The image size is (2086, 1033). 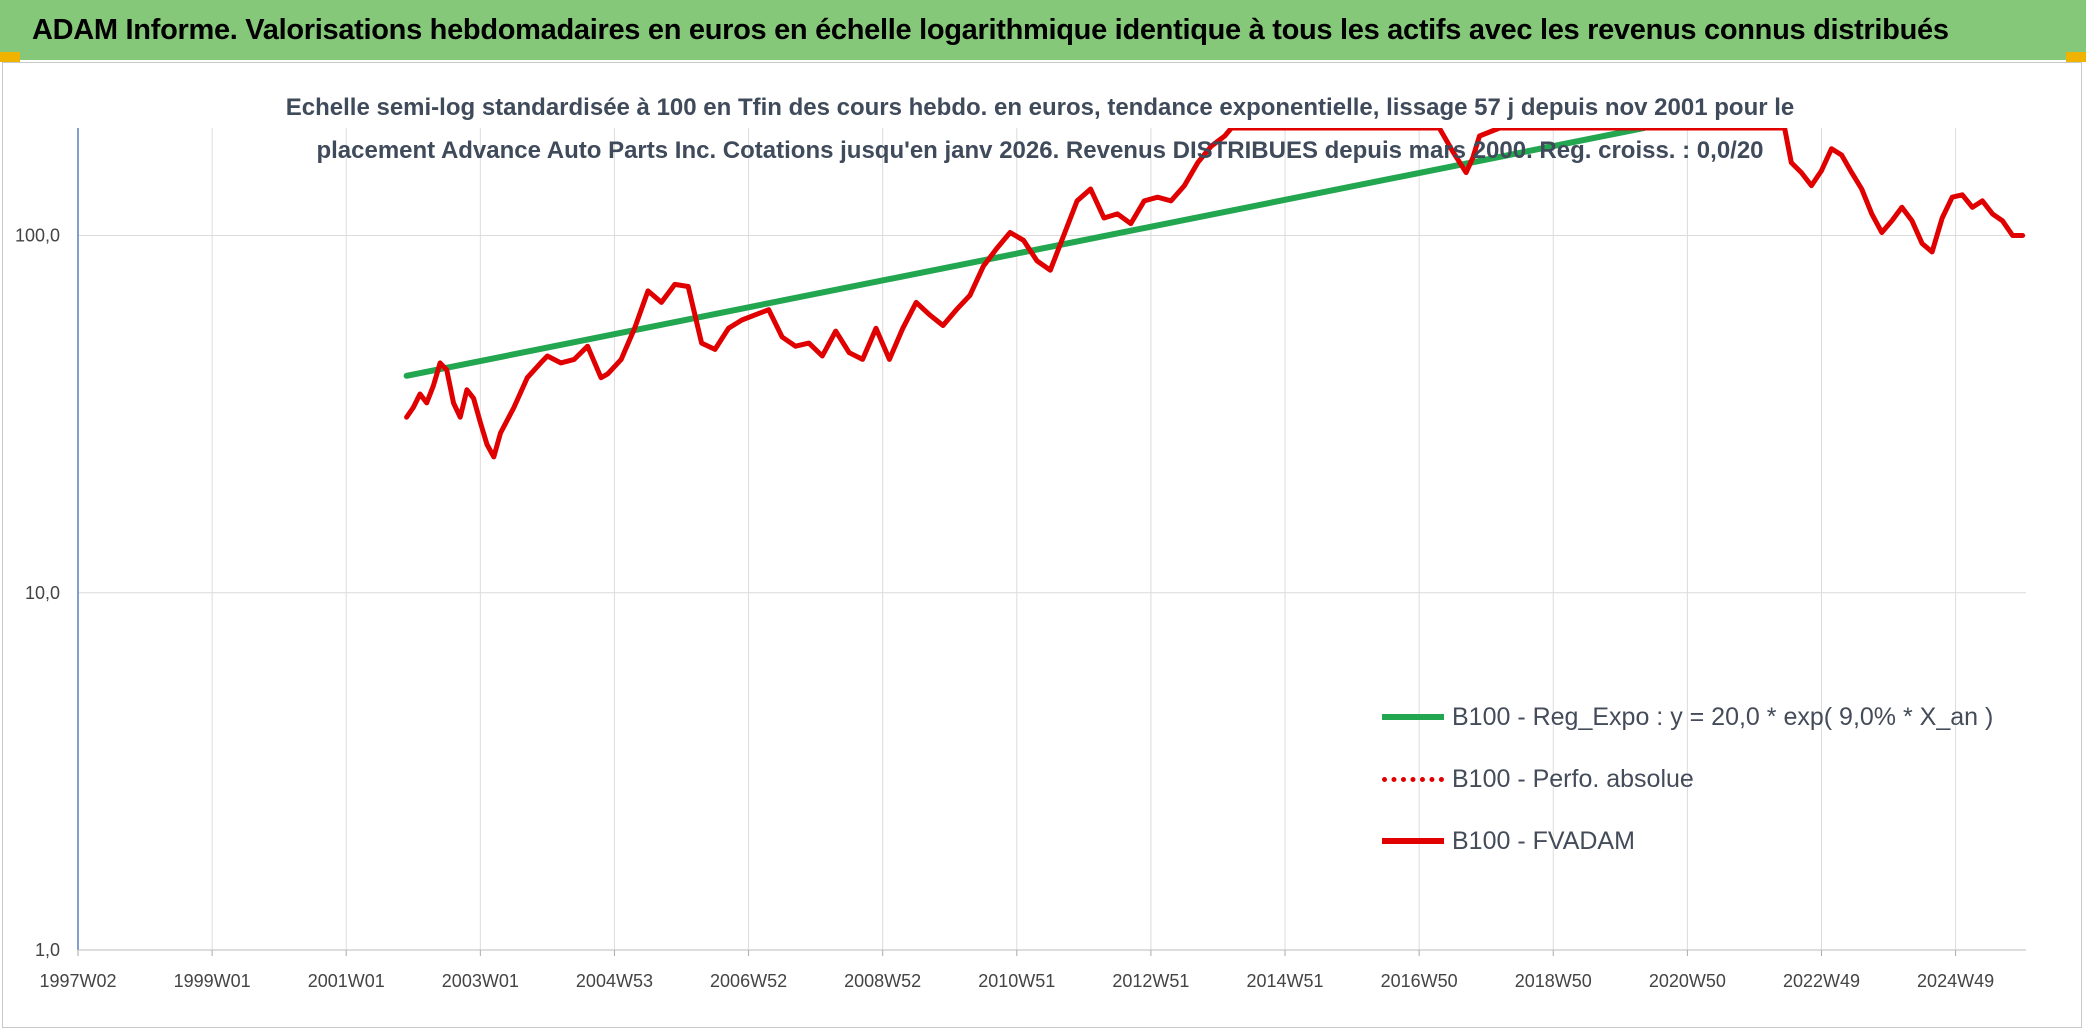 I want to click on x-tick-label: 2003W01, so click(x=480, y=981).